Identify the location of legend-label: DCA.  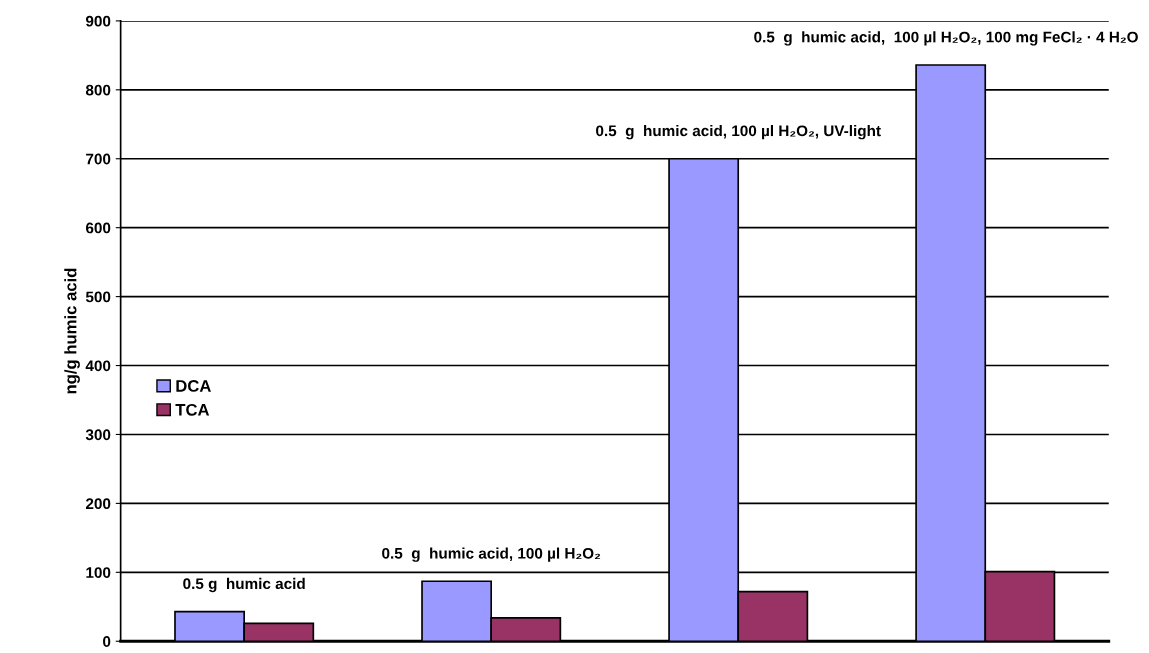
(193, 386).